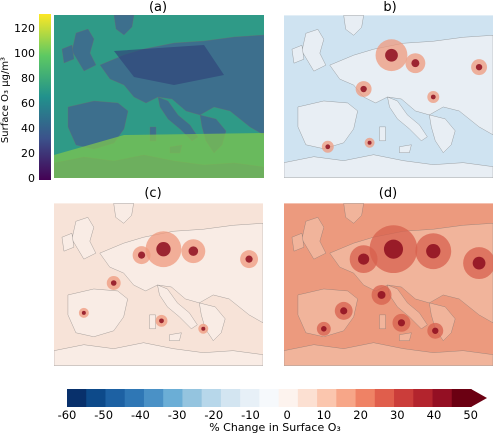 This screenshot has height=435, width=500. What do you see at coordinates (28, 103) in the screenshot?
I see `abs-colorbar-tick: 60` at bounding box center [28, 103].